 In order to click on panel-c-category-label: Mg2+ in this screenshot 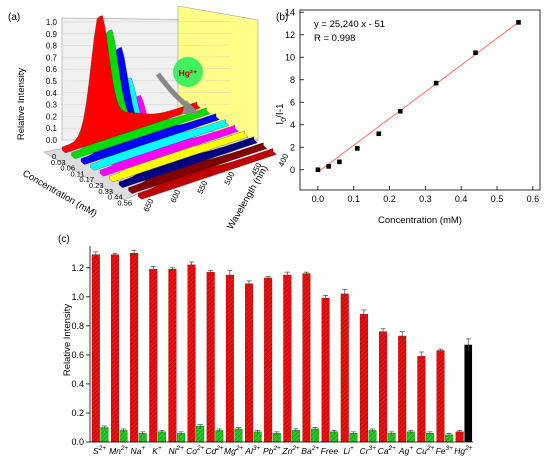, I will do `click(233, 450)`.